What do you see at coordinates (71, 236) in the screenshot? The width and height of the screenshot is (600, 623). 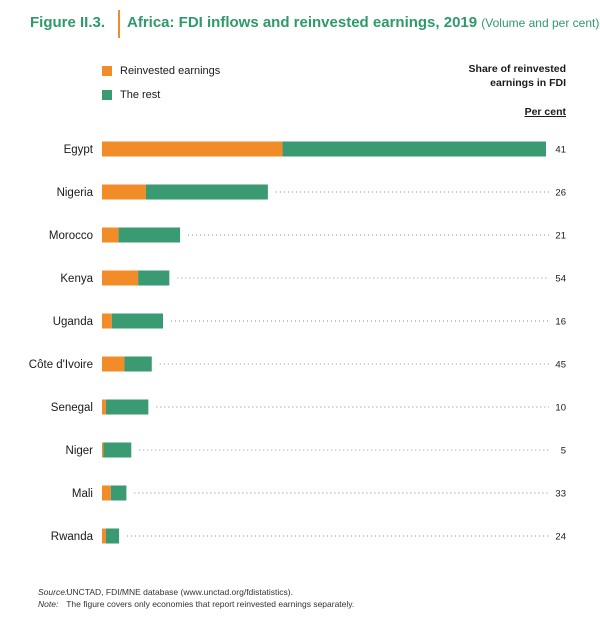 I see `category-label-morocco: Morocco` at bounding box center [71, 236].